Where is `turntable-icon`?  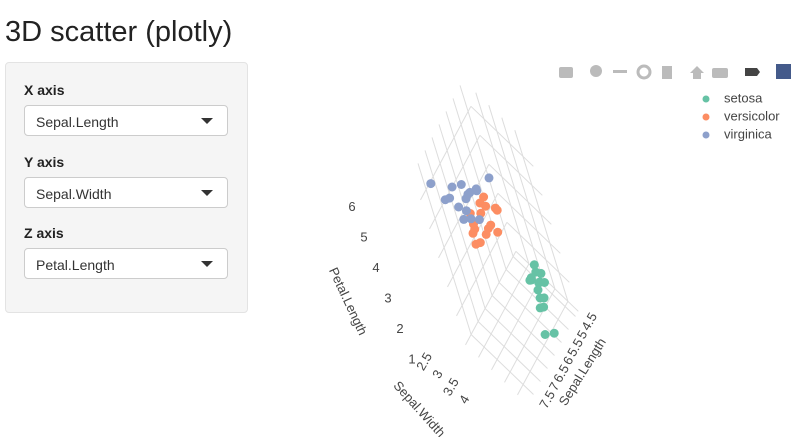
turntable-icon is located at coordinates (667, 72).